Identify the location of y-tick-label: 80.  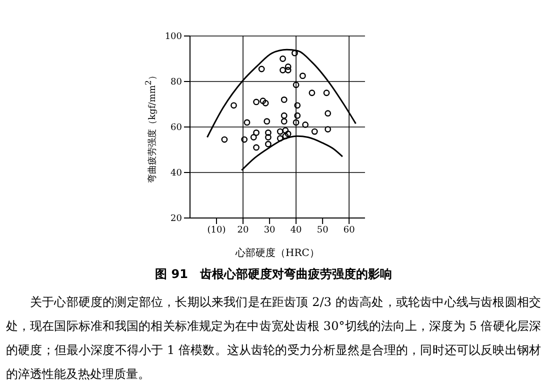
(176, 83).